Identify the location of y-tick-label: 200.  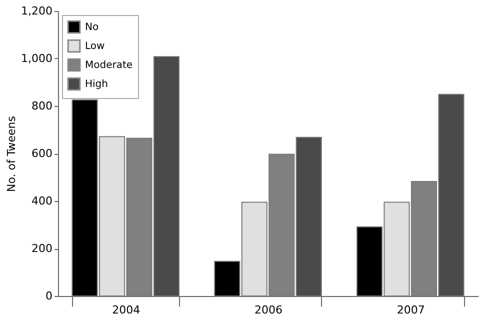
(42, 248).